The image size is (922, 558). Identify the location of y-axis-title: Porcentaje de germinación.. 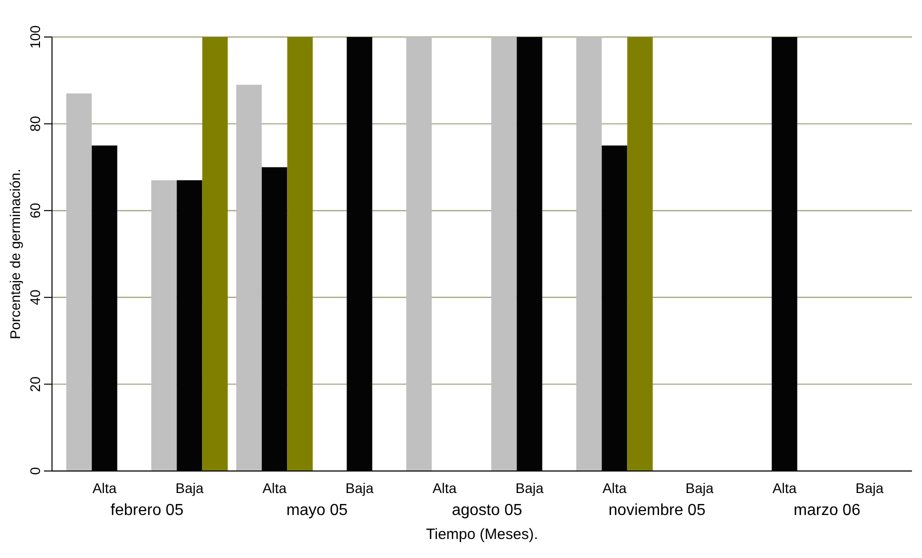
(15, 254).